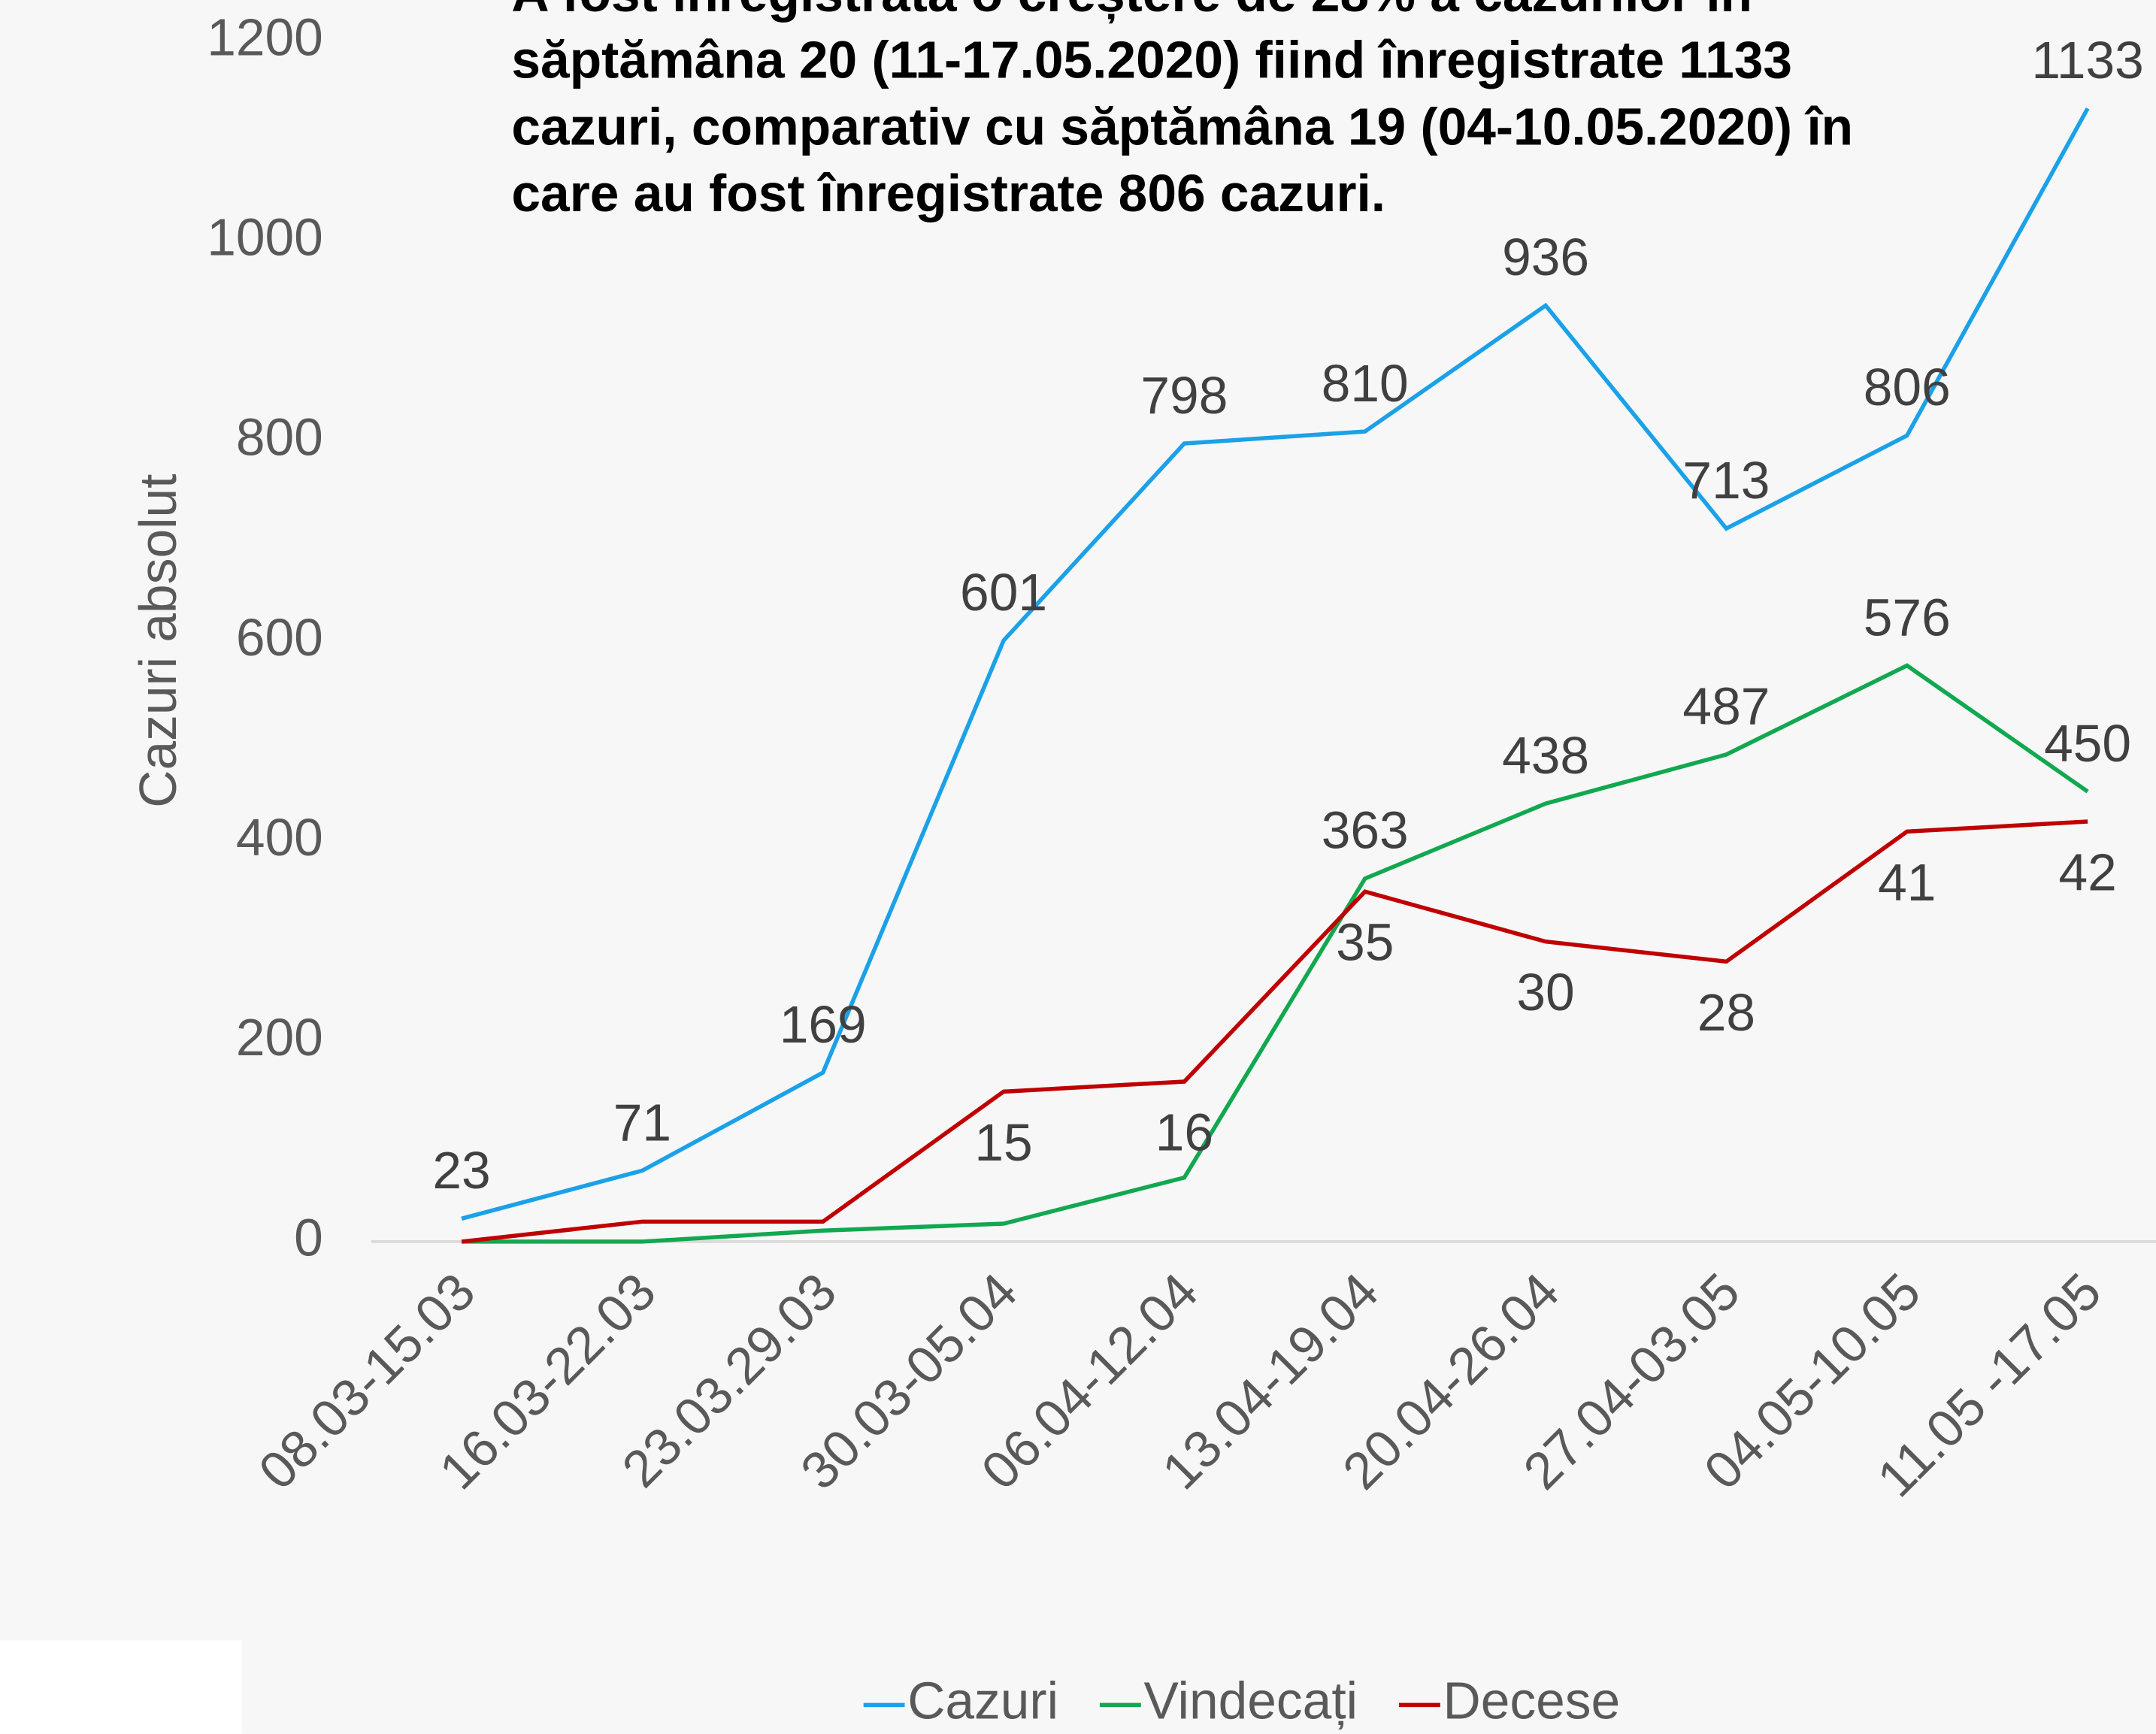 The height and width of the screenshot is (1734, 2156). Describe the element at coordinates (1546, 257) in the screenshot. I see `data-label: 936` at that location.